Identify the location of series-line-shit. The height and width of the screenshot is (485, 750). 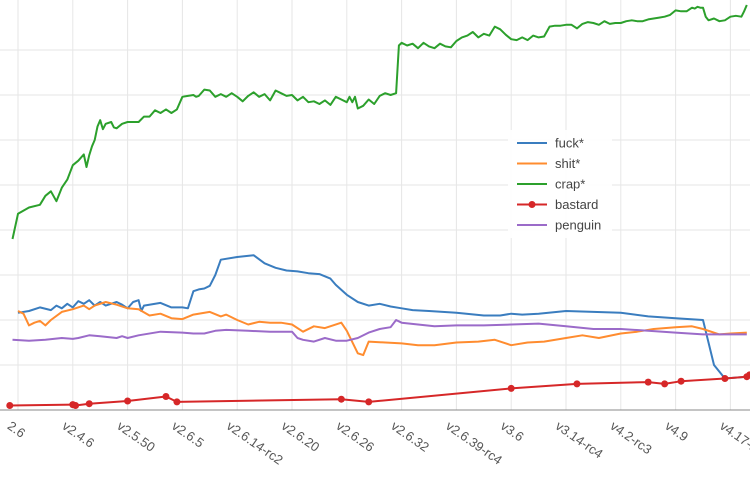
(382, 329).